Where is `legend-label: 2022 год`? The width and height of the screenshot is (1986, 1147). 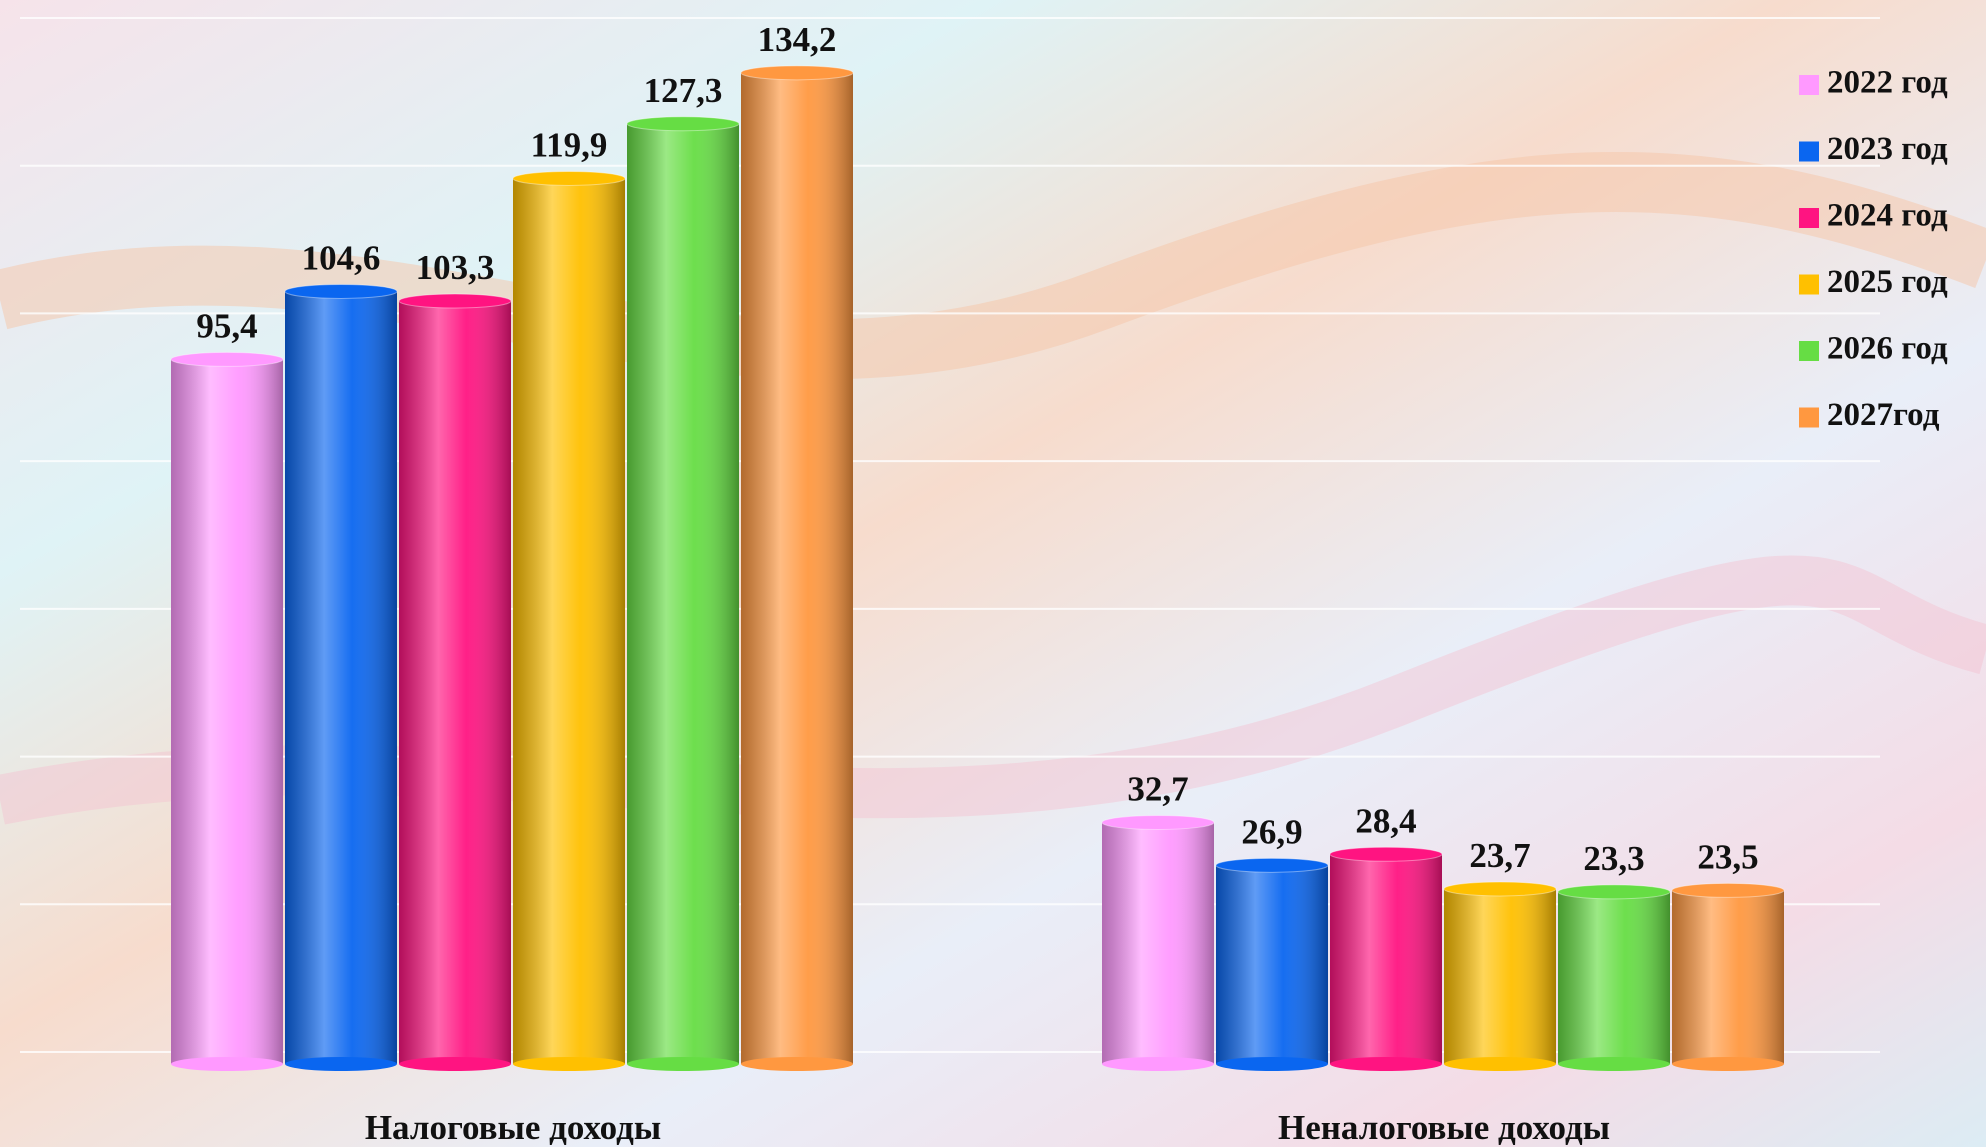 legend-label: 2022 год is located at coordinates (1887, 83).